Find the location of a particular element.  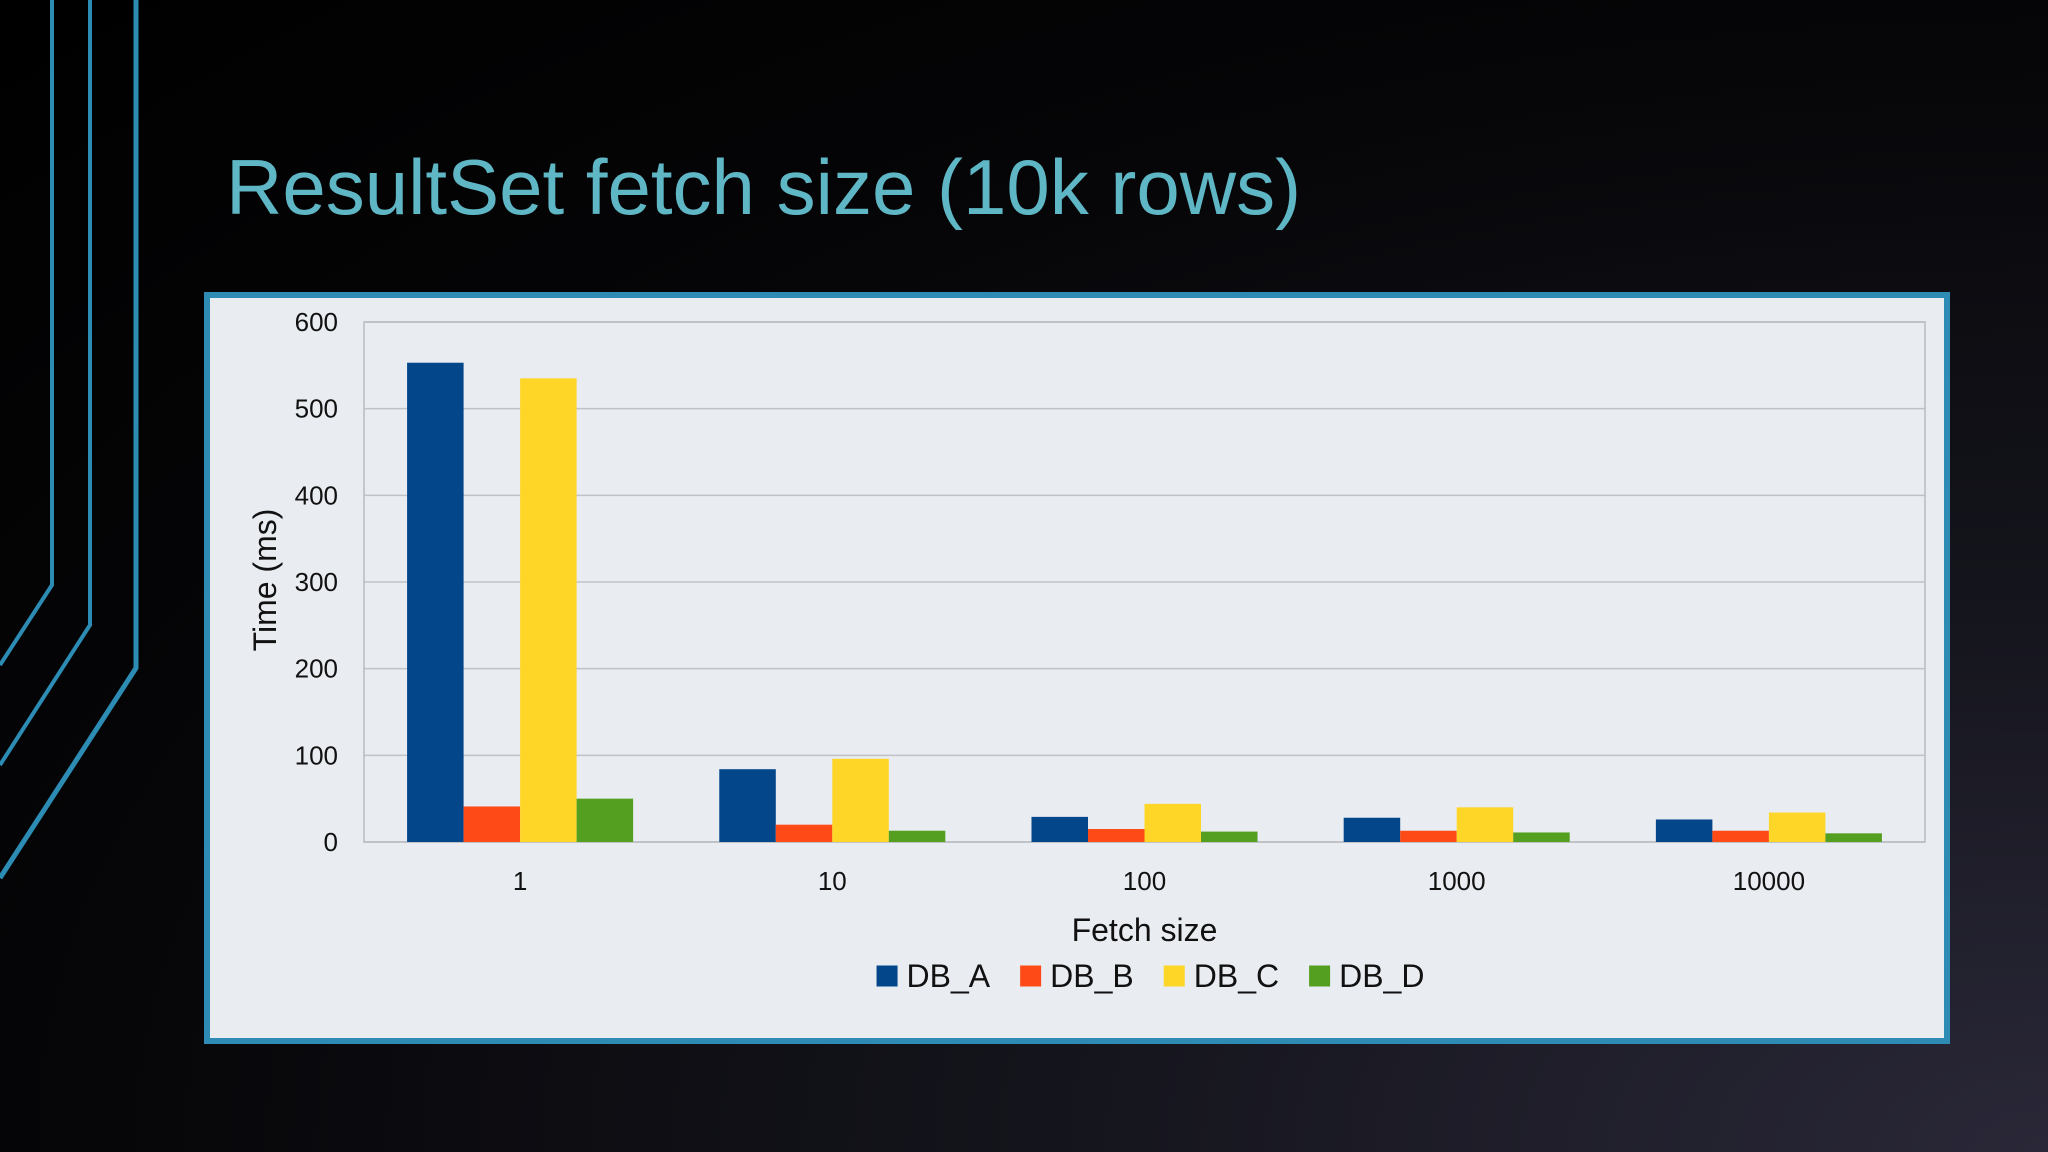

legend-swatch-db-d is located at coordinates (1320, 976).